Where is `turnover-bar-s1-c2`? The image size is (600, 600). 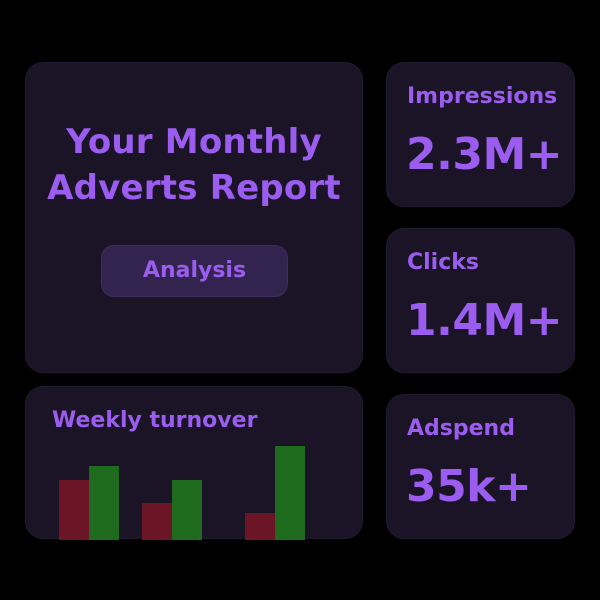 turnover-bar-s1-c2 is located at coordinates (157, 521).